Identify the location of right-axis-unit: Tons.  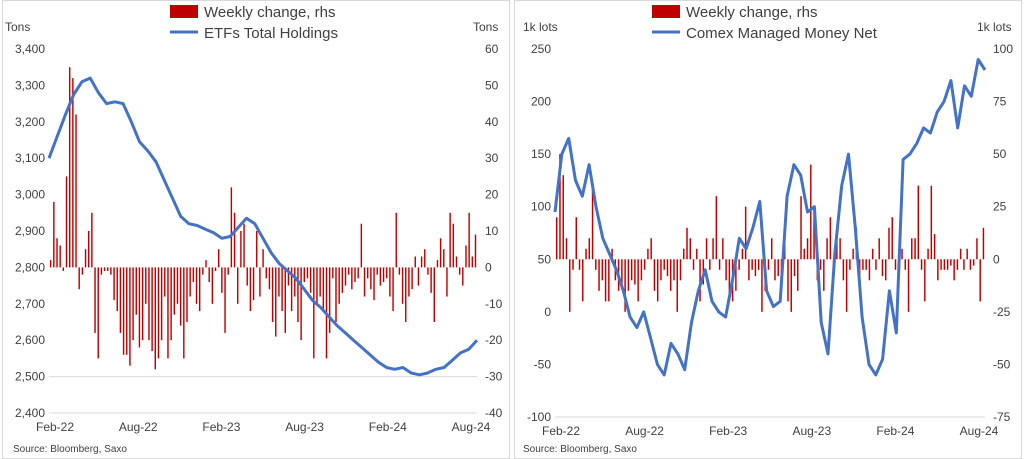
(485, 27).